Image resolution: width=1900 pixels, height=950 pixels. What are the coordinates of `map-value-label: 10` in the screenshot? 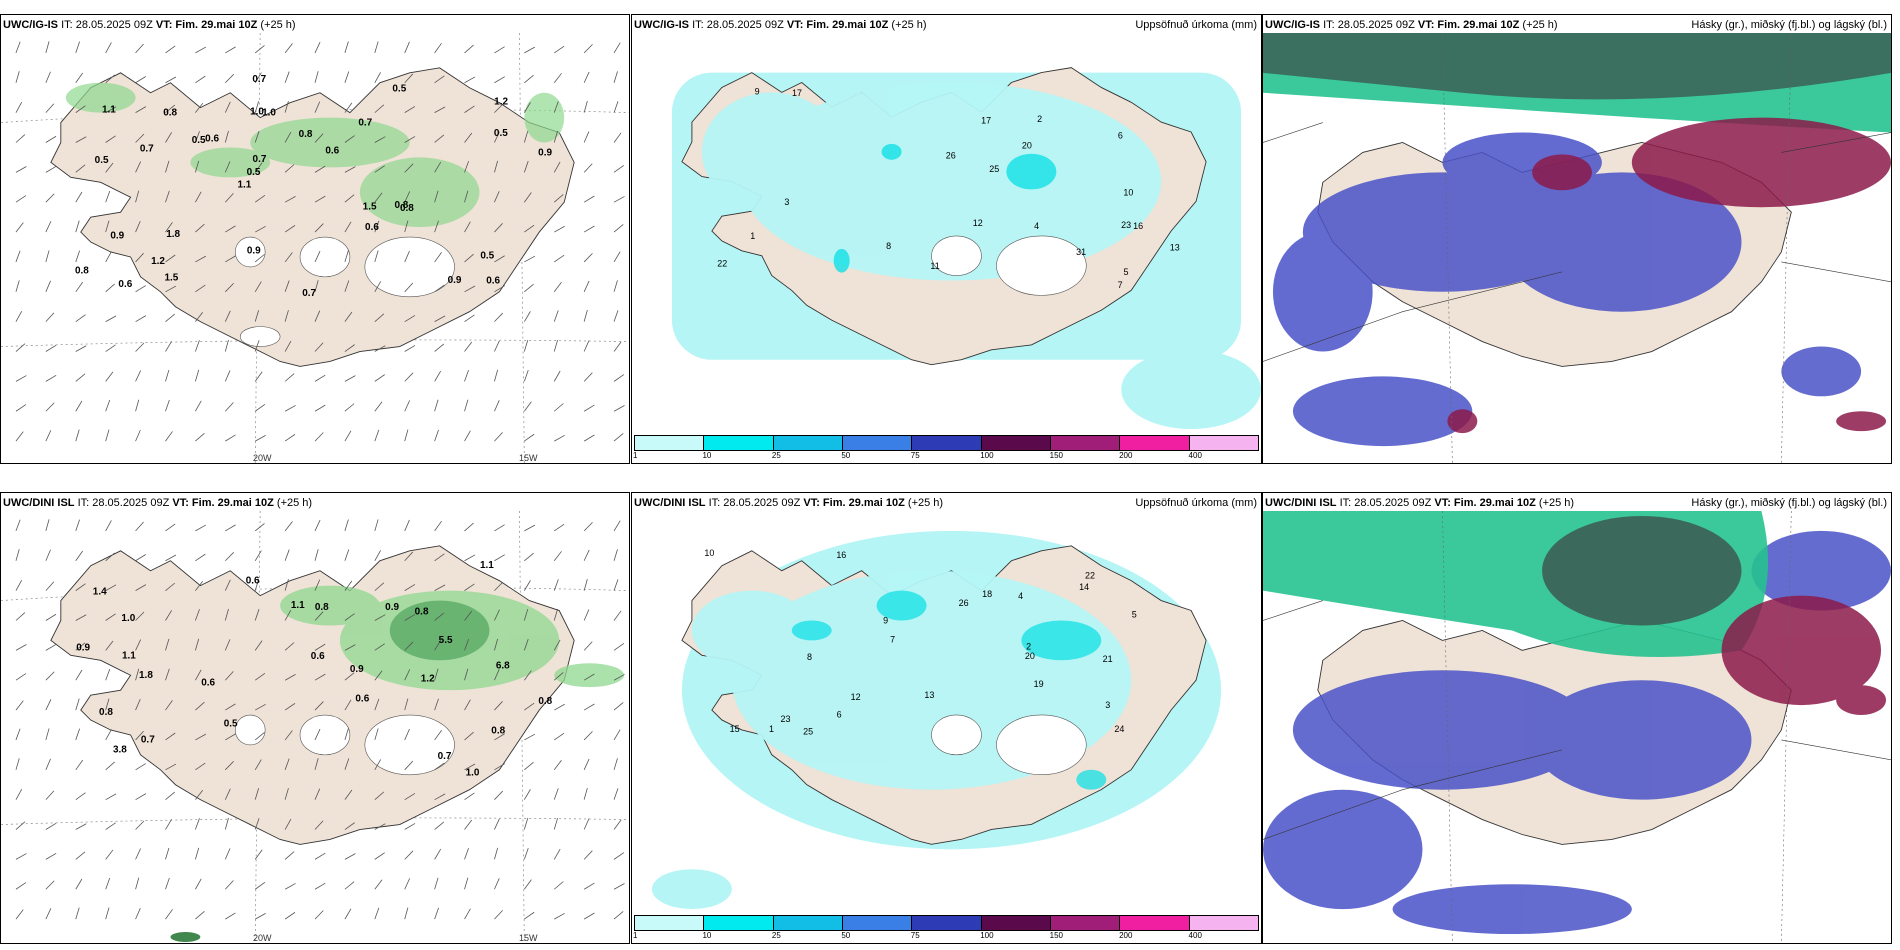 It's located at (1128, 193).